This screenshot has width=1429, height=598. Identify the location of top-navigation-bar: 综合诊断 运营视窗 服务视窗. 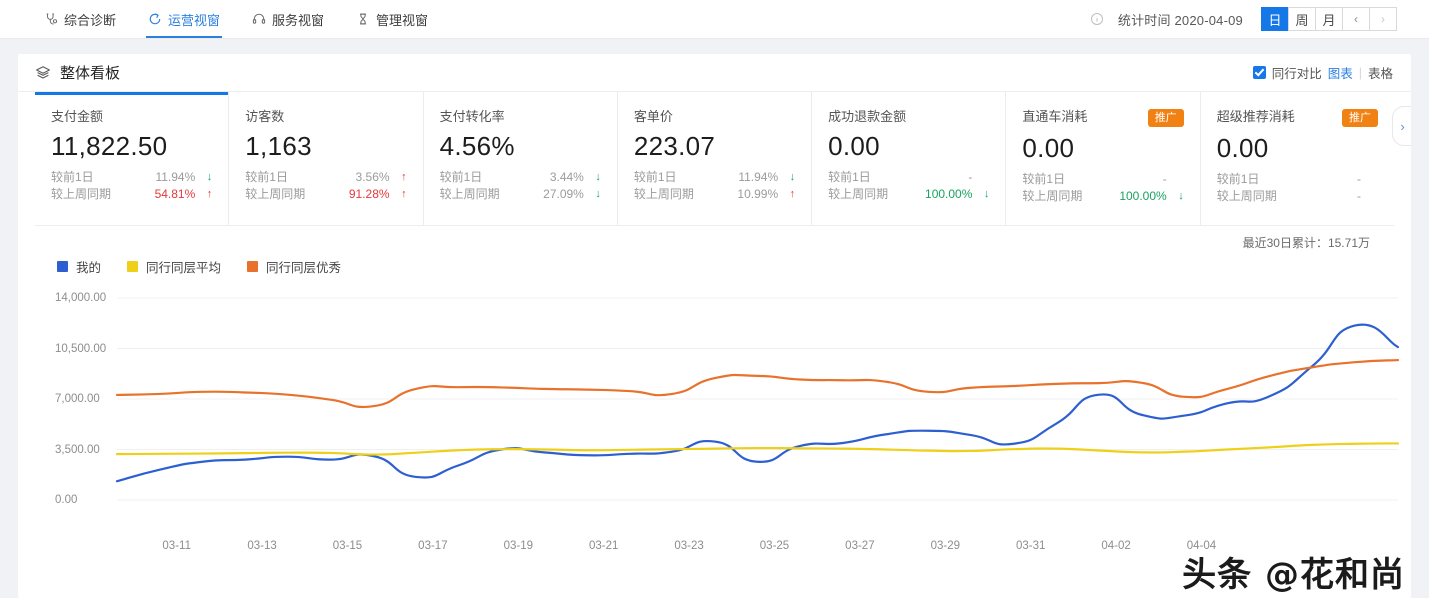
(714, 19).